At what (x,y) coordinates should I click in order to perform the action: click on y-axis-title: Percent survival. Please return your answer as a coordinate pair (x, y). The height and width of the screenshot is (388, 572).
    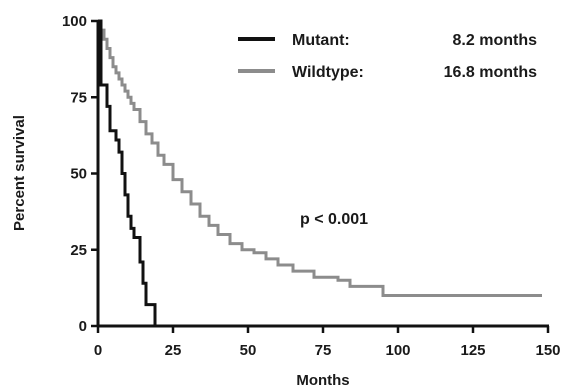
    Looking at the image, I should click on (19, 173).